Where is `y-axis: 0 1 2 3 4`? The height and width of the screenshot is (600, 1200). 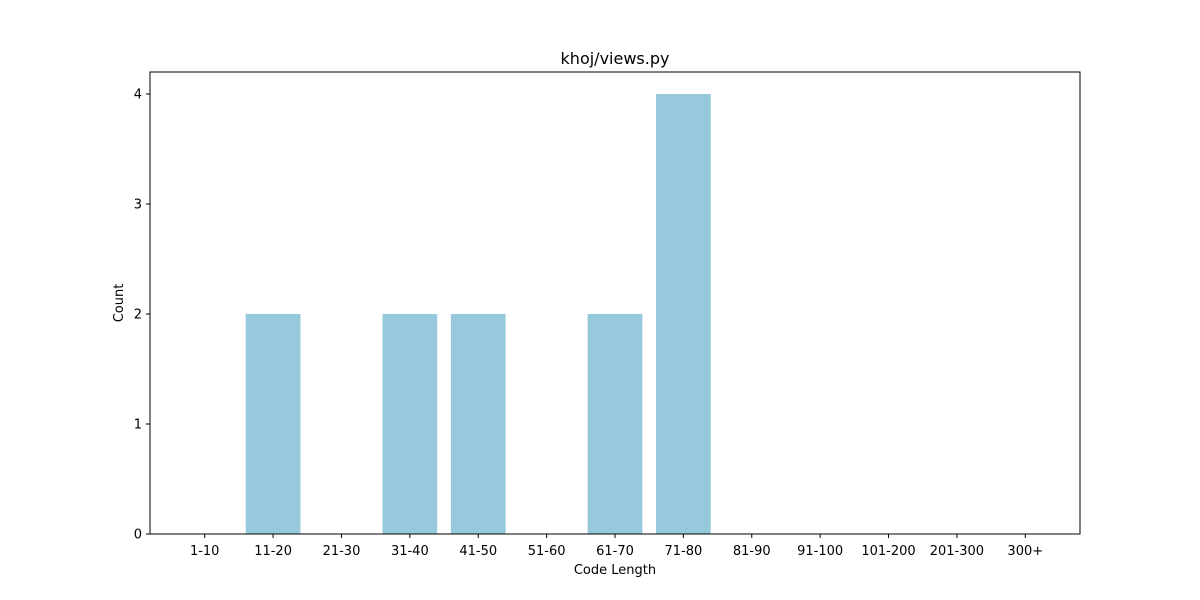
y-axis: 0 1 2 3 4 is located at coordinates (142, 315).